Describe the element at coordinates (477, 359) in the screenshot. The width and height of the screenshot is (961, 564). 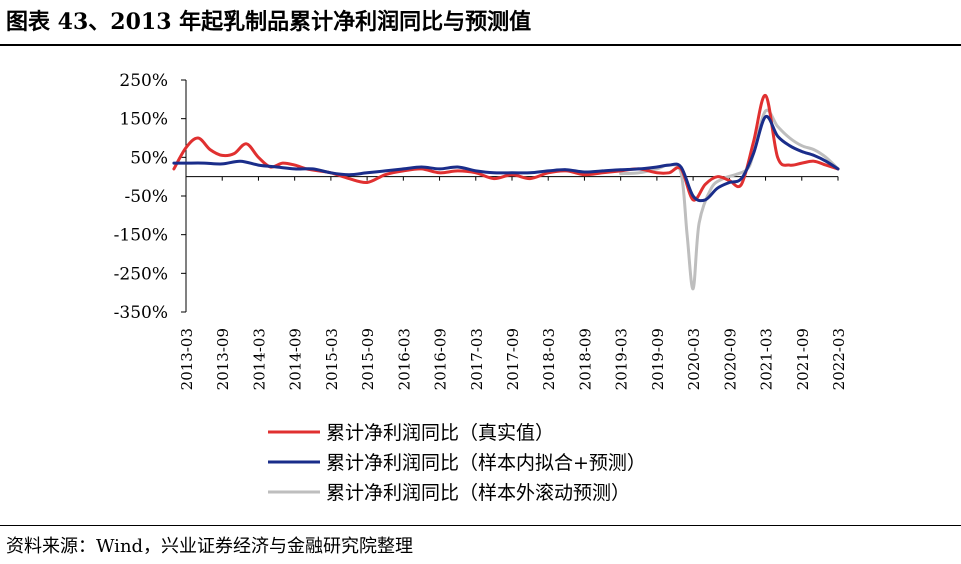
I see `x-tick-label: 2017-03` at that location.